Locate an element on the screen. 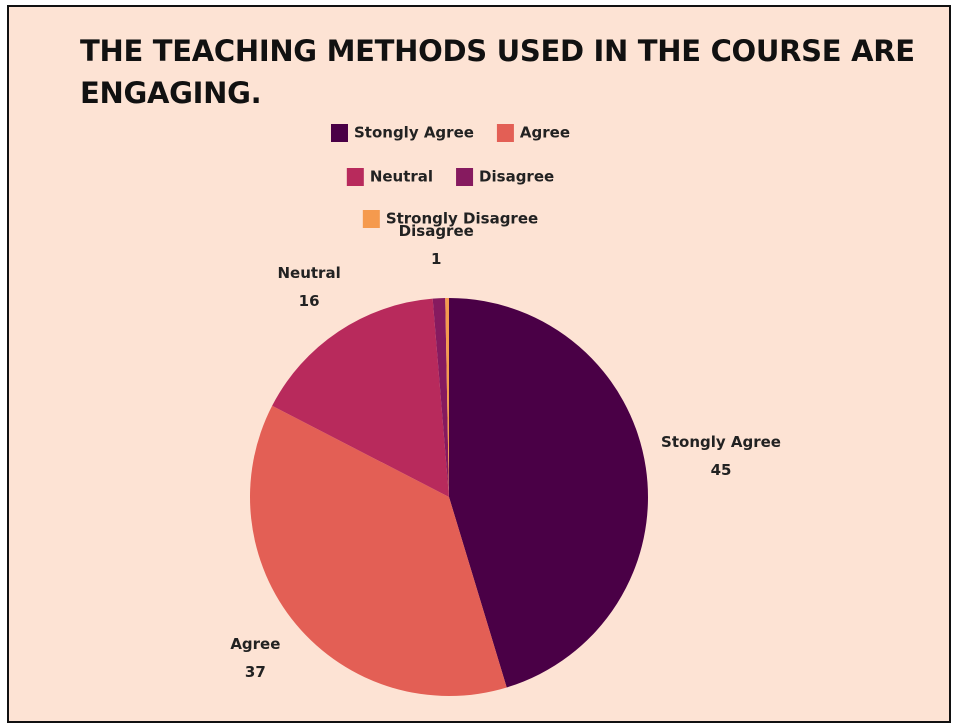  slice-value-label: 1 is located at coordinates (436, 259).